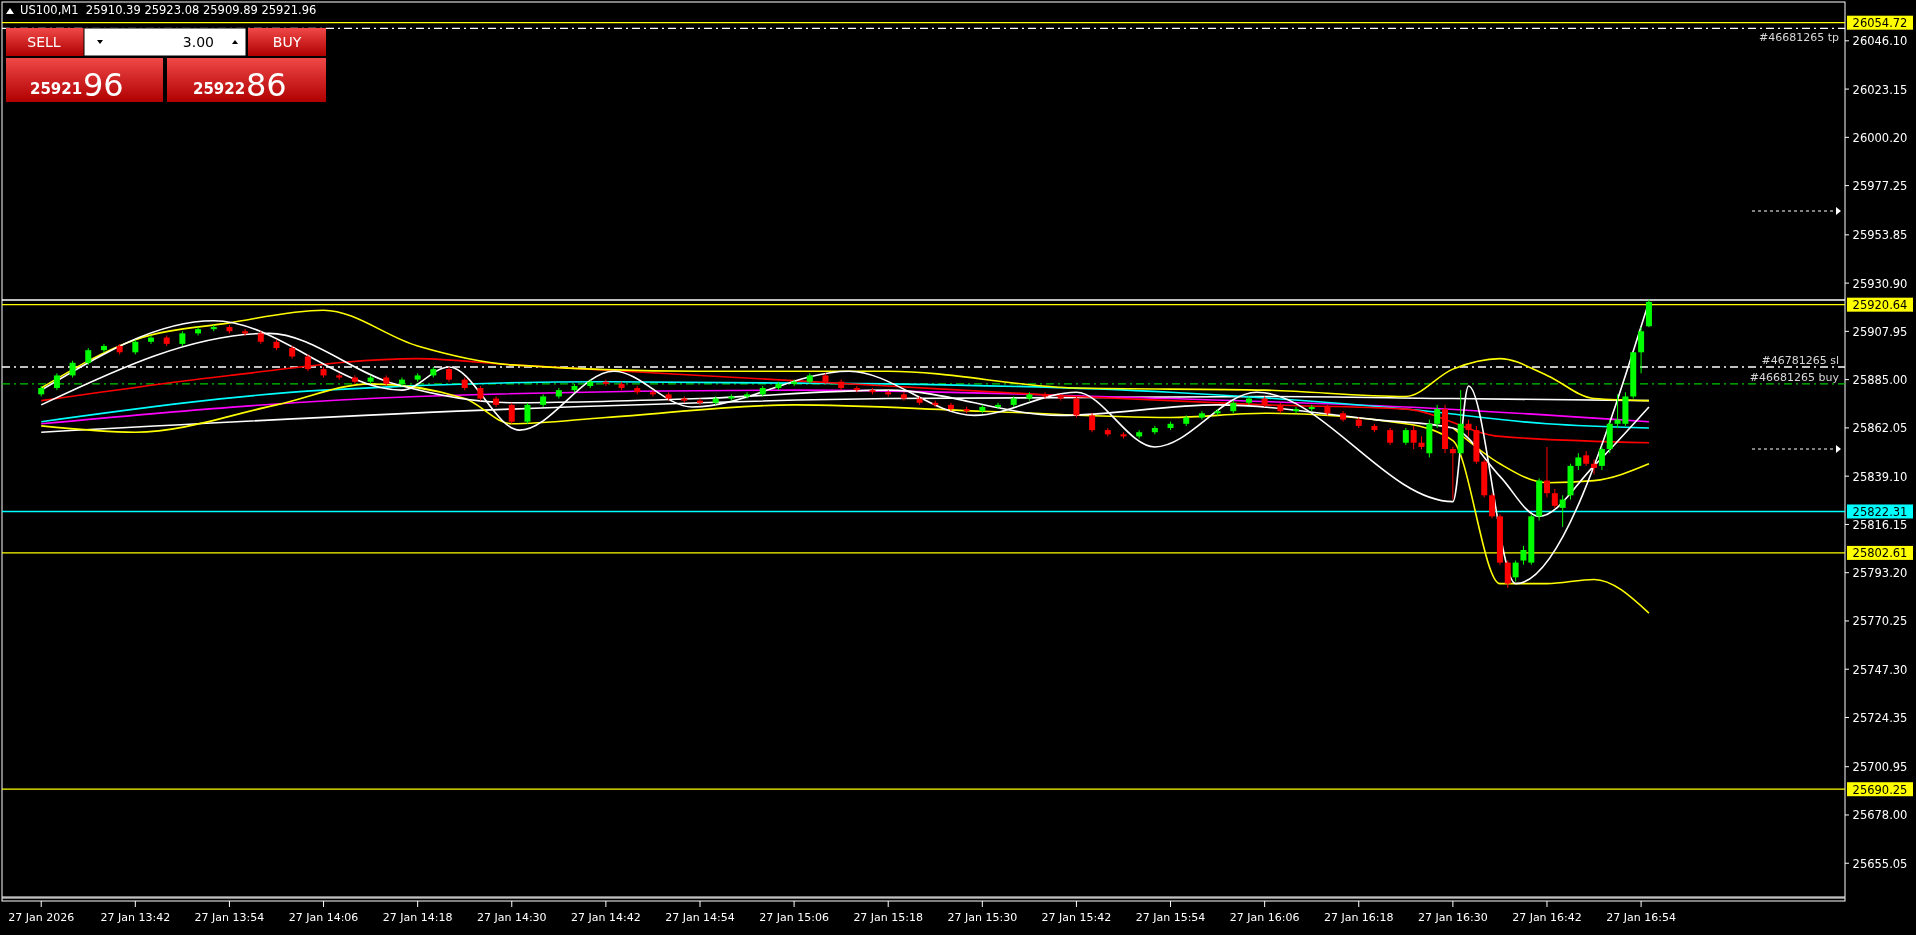 This screenshot has height=935, width=1916. What do you see at coordinates (1880, 573) in the screenshot?
I see `y-tick-label: 25793.20` at bounding box center [1880, 573].